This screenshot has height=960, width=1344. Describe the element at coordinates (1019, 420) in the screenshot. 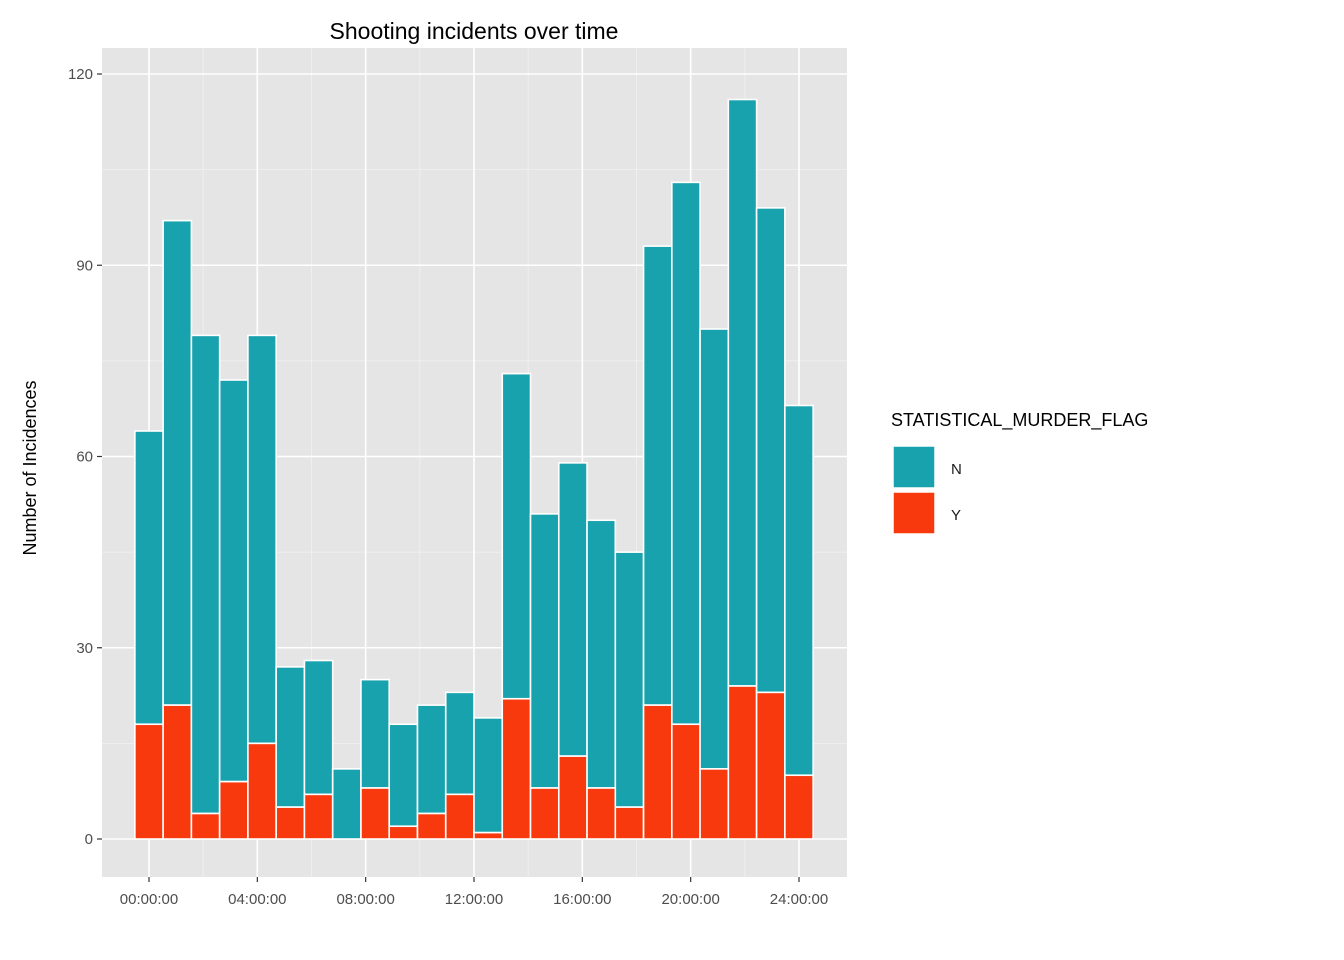

I see `legend-title: STATISTICAL_MURDER_FLAG` at that location.